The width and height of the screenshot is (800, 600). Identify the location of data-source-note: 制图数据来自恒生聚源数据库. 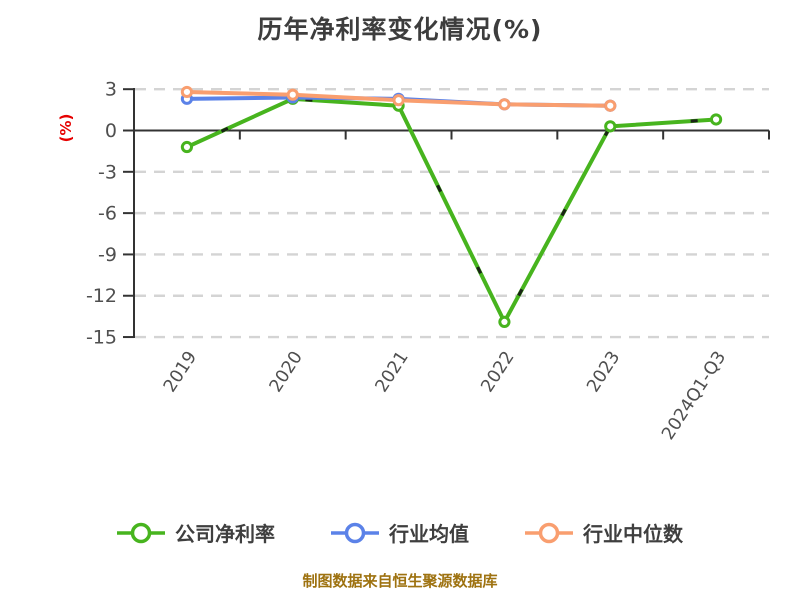
(400, 581).